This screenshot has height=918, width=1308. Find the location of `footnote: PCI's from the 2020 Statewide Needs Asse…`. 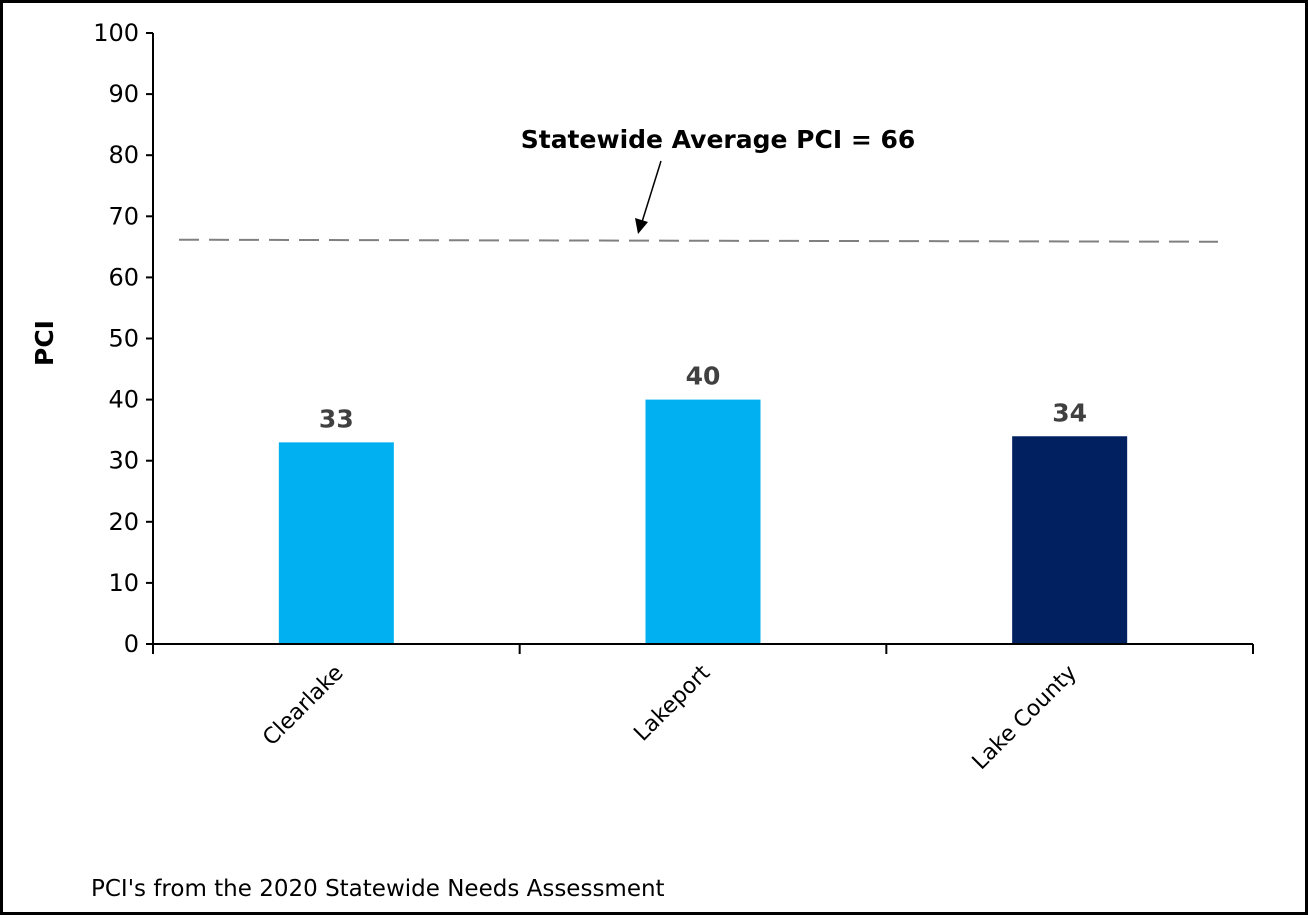

footnote: PCI's from the 2020 Statewide Needs Asse… is located at coordinates (378, 889).